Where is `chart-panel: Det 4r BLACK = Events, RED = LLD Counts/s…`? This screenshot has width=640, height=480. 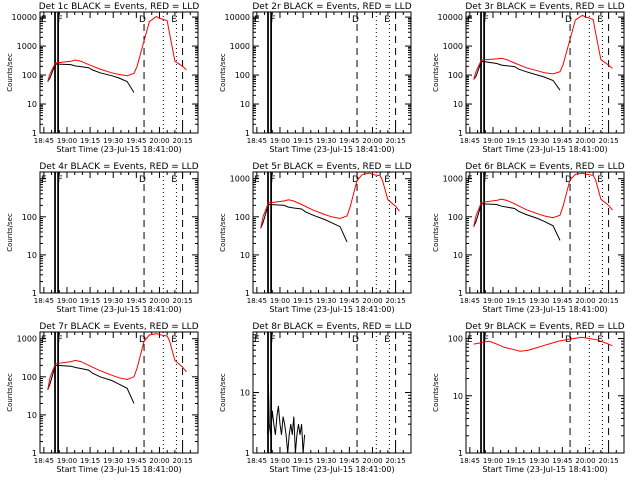 chart-panel: Det 4r BLACK = Events, RED = LLD Counts/s… is located at coordinates (102, 238).